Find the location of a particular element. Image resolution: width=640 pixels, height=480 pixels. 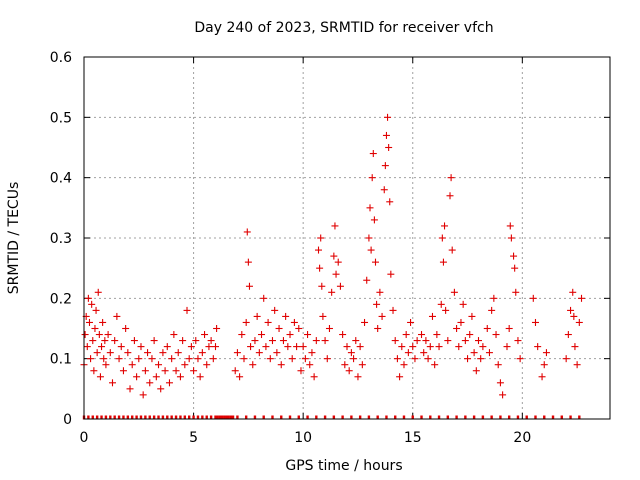

x-tick-label: 10 is located at coordinates (303, 438).